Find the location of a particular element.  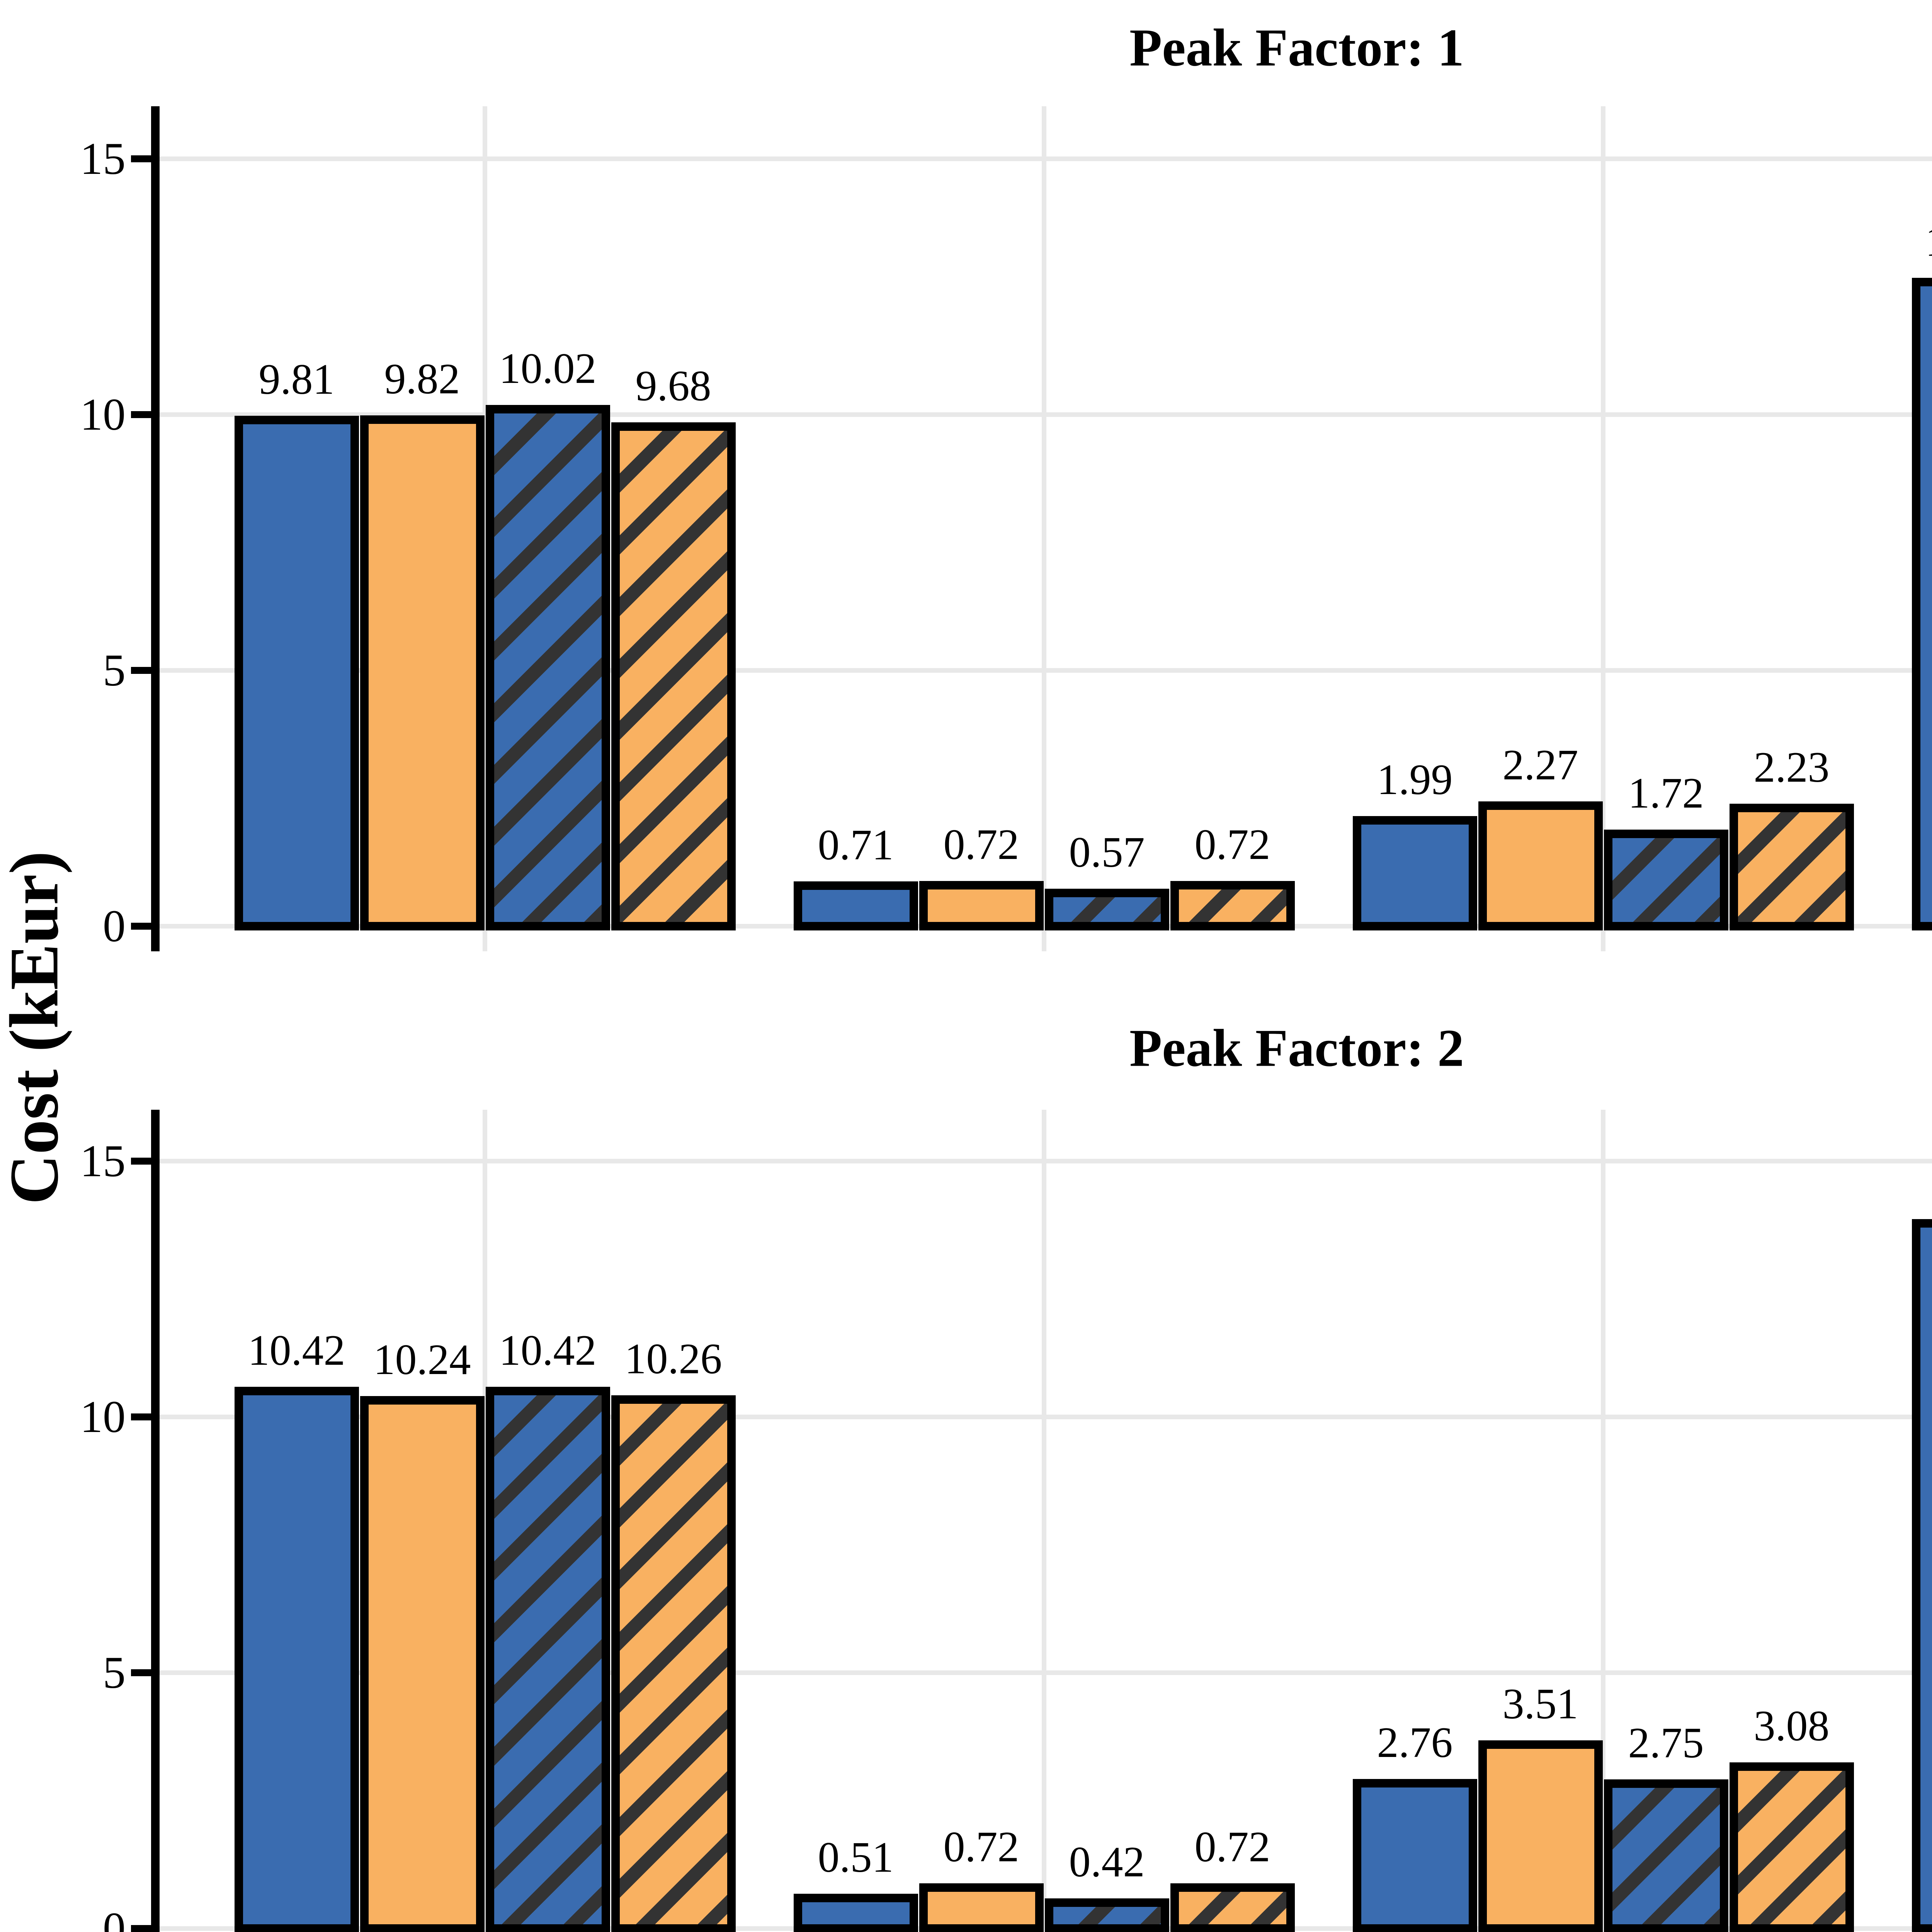

panel-title: Peak Factor: 1 is located at coordinates (1297, 47).